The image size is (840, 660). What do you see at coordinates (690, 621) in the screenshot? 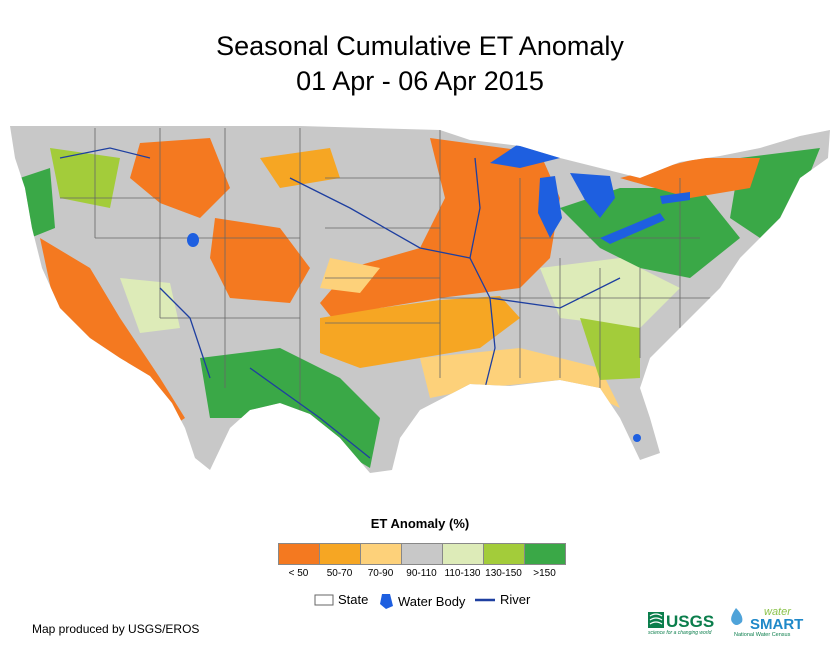
I see `svg-text: USGS` at bounding box center [690, 621].